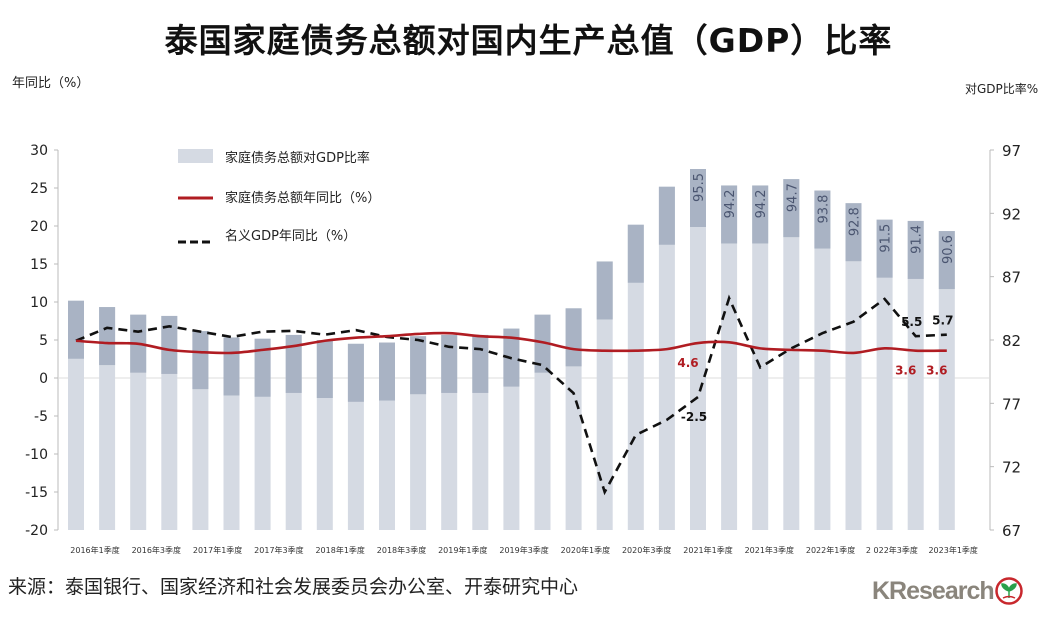 The image size is (1057, 625). Describe the element at coordinates (917, 239) in the screenshot. I see `bar-value-label: 91.4` at that location.